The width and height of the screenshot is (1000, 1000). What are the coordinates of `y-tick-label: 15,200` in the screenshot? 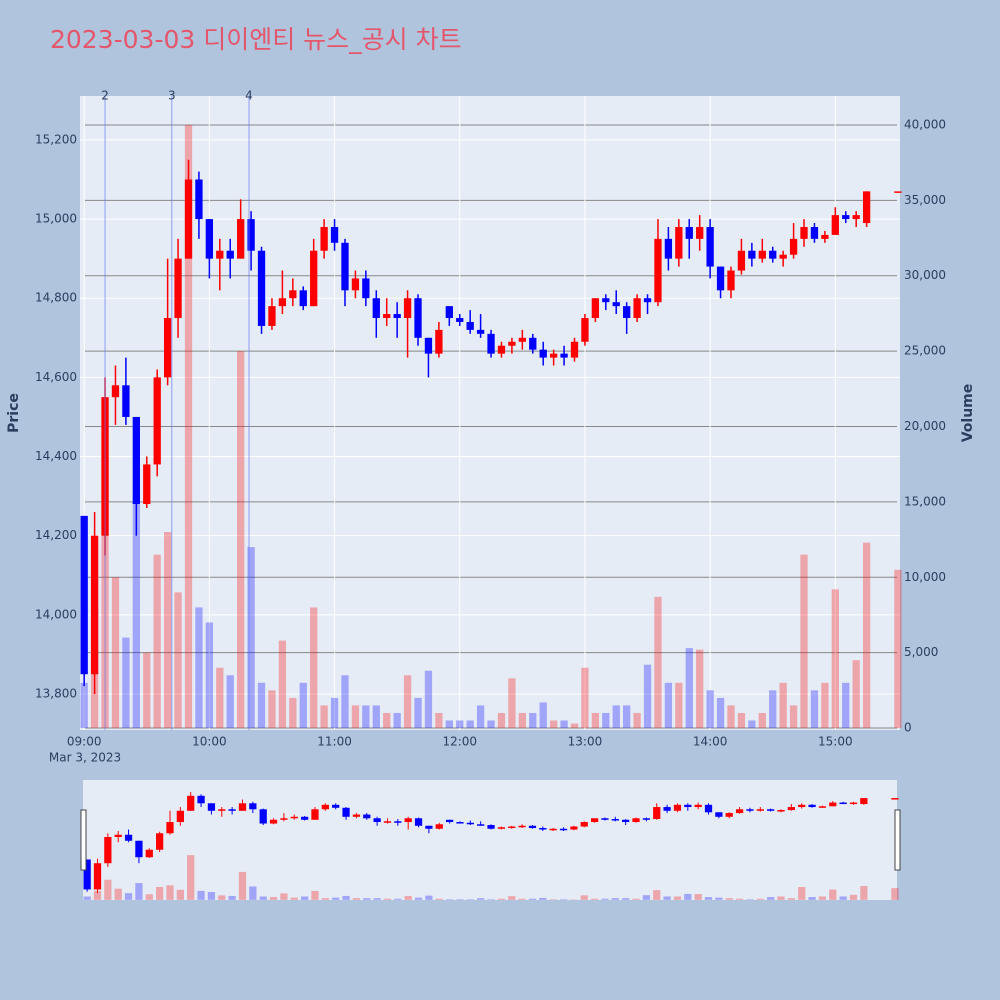 It's located at (56, 139).